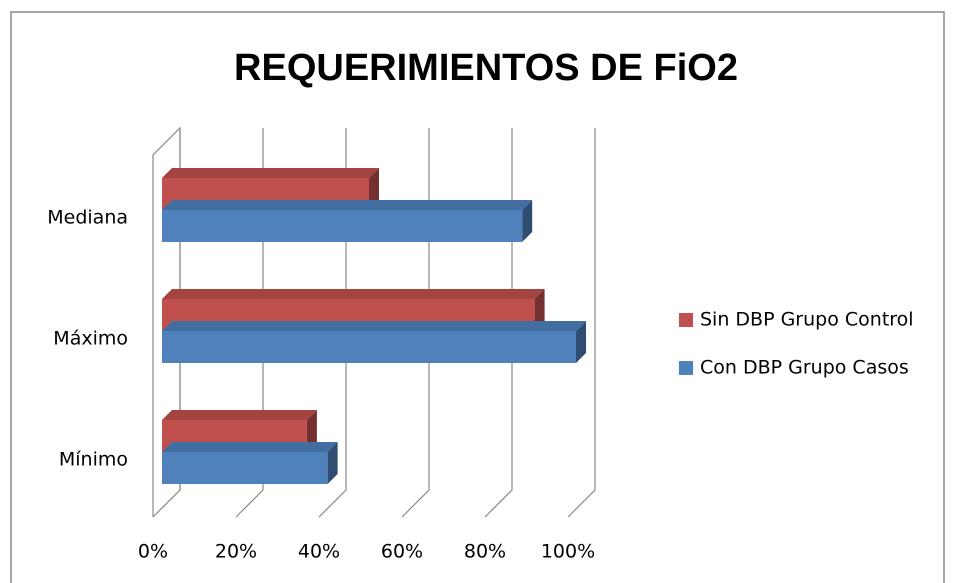 The height and width of the screenshot is (583, 956). What do you see at coordinates (90, 339) in the screenshot?
I see `y-tick-label: Máximo` at bounding box center [90, 339].